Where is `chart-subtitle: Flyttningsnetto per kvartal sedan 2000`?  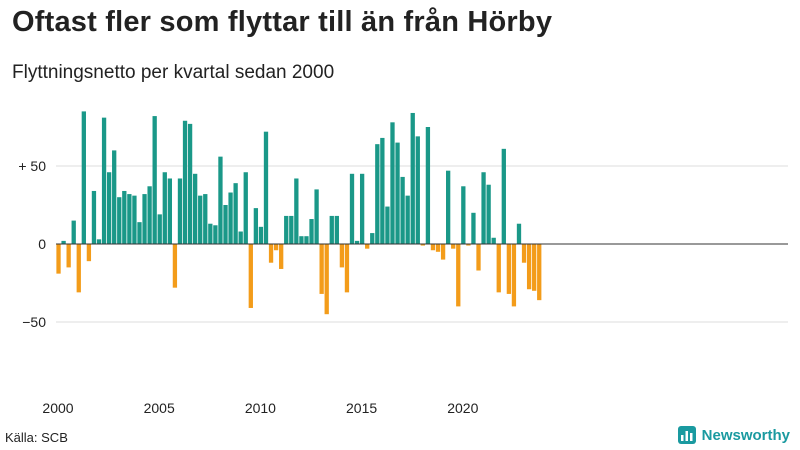 chart-subtitle: Flyttningsnetto per kvartal sedan 2000 is located at coordinates (173, 72).